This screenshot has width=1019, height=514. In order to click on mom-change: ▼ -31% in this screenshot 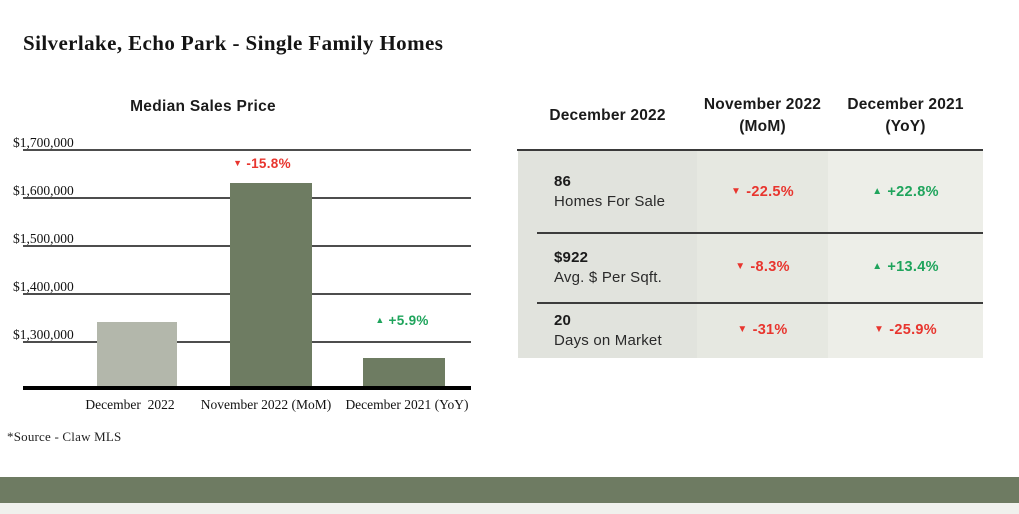, I will do `click(762, 330)`.